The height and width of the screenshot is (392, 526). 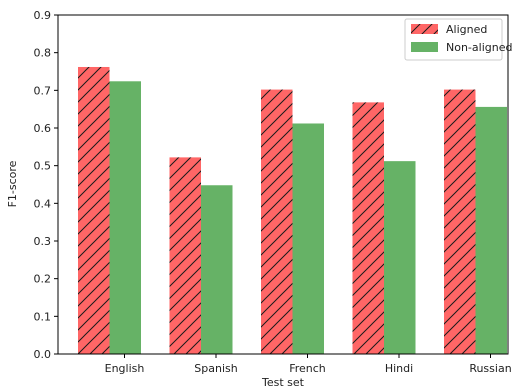 I want to click on y-axis: 0.0 0.1 0.2 0.3 0.4 0.5 0.6 0.7 0.8 0.9, so click(x=46, y=185).